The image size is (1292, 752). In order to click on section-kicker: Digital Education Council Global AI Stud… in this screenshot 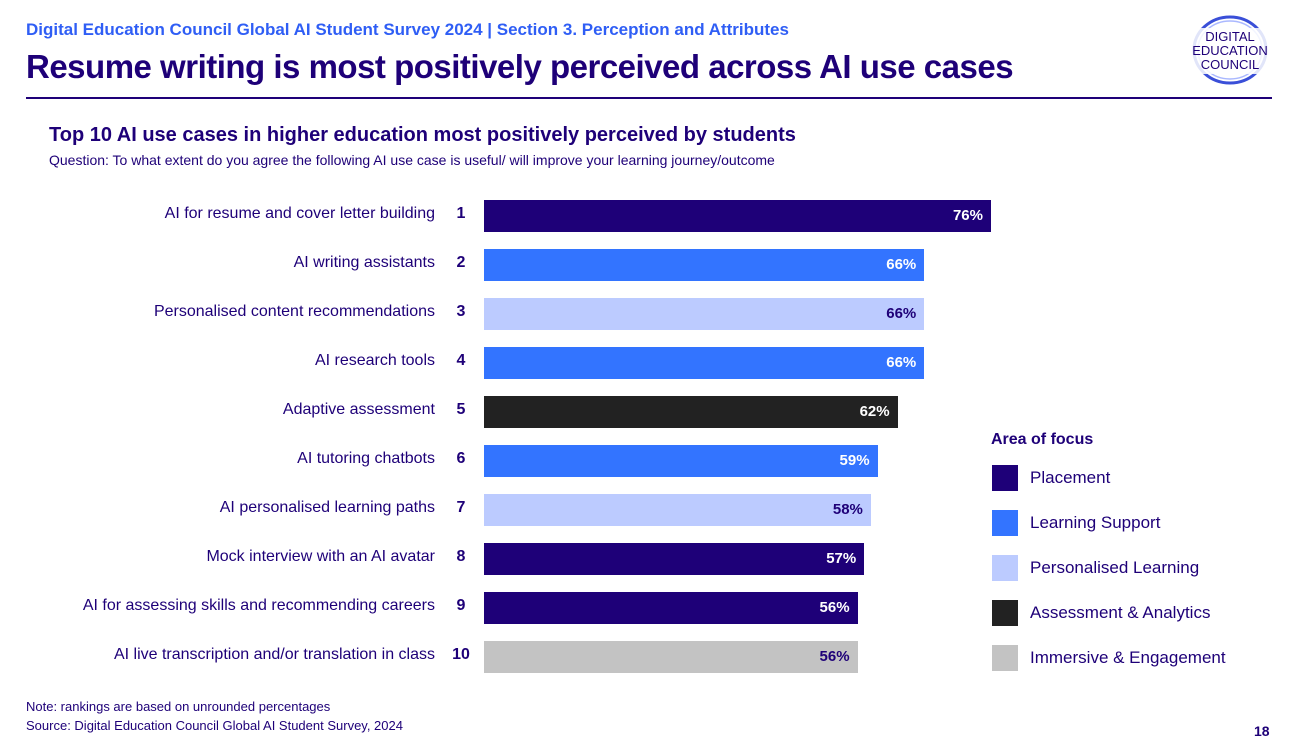, I will do `click(407, 29)`.